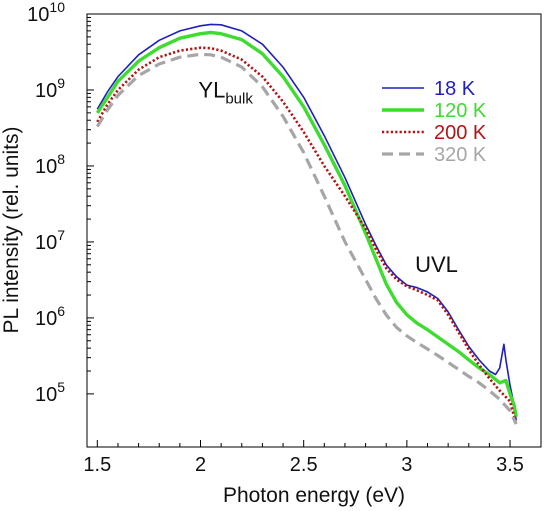 This screenshot has height=511, width=550. Describe the element at coordinates (50, 392) in the screenshot. I see `y-tick-label: 10⁵` at that location.